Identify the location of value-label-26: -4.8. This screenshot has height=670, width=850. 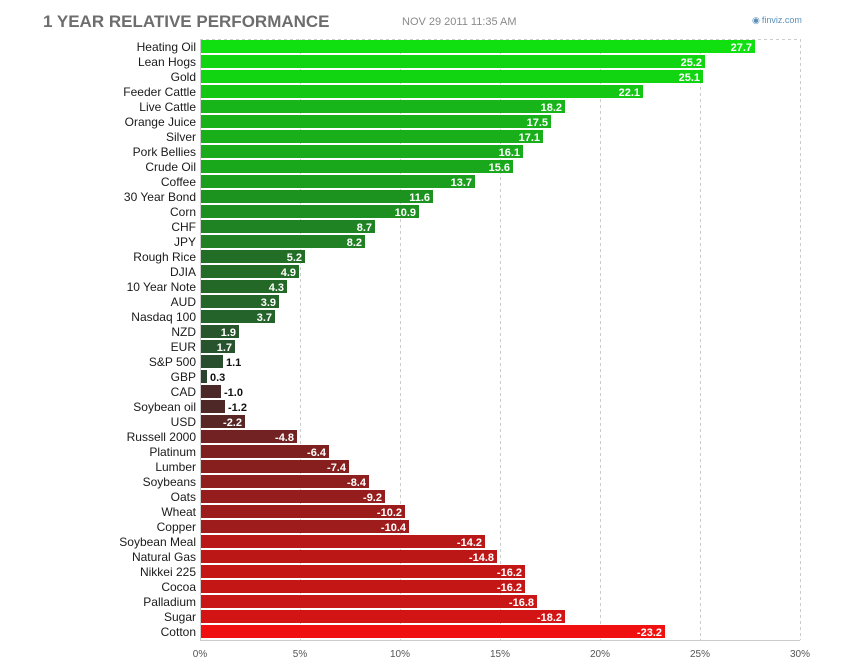
(284, 438).